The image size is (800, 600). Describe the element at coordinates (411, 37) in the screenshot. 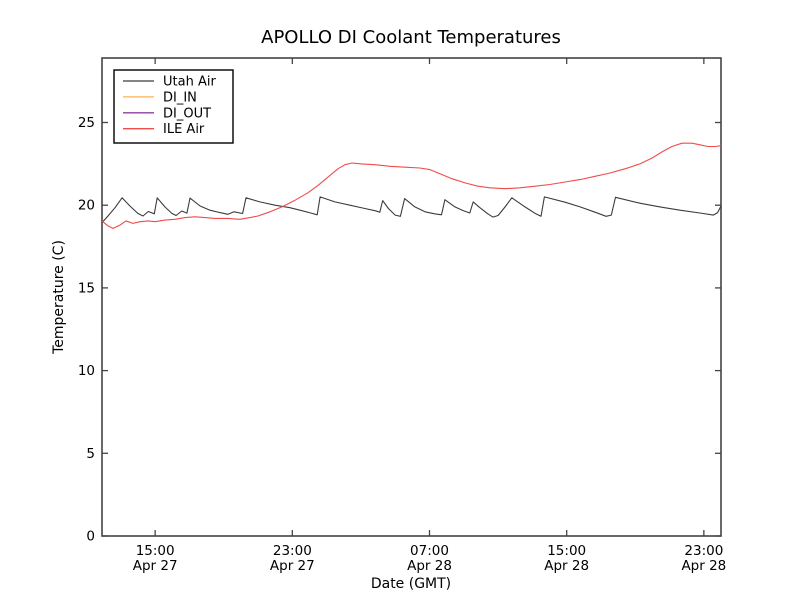

I see `chart-title: APOLLO DI Coolant Temperatures` at that location.